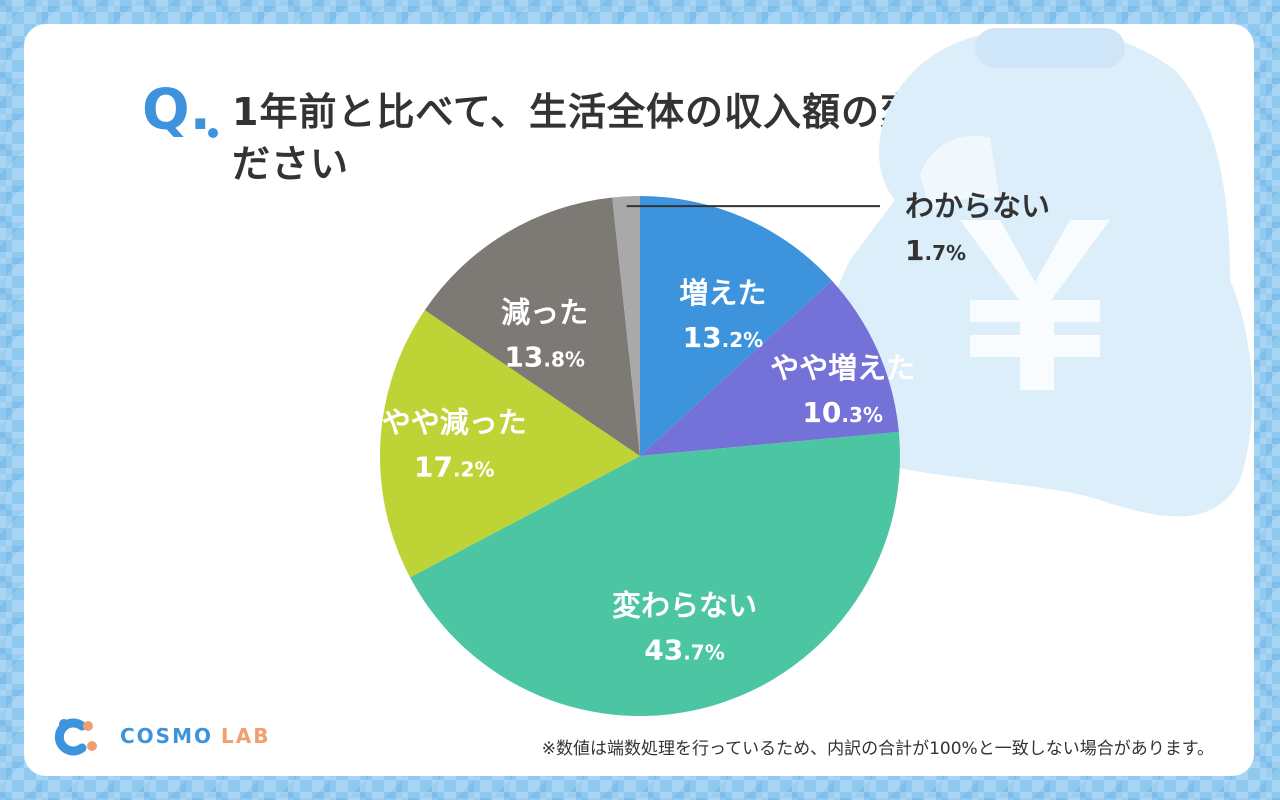 Image resolution: width=1280 pixels, height=800 pixels. Describe the element at coordinates (722, 293) in the screenshot. I see `slice-name: 増えた` at that location.